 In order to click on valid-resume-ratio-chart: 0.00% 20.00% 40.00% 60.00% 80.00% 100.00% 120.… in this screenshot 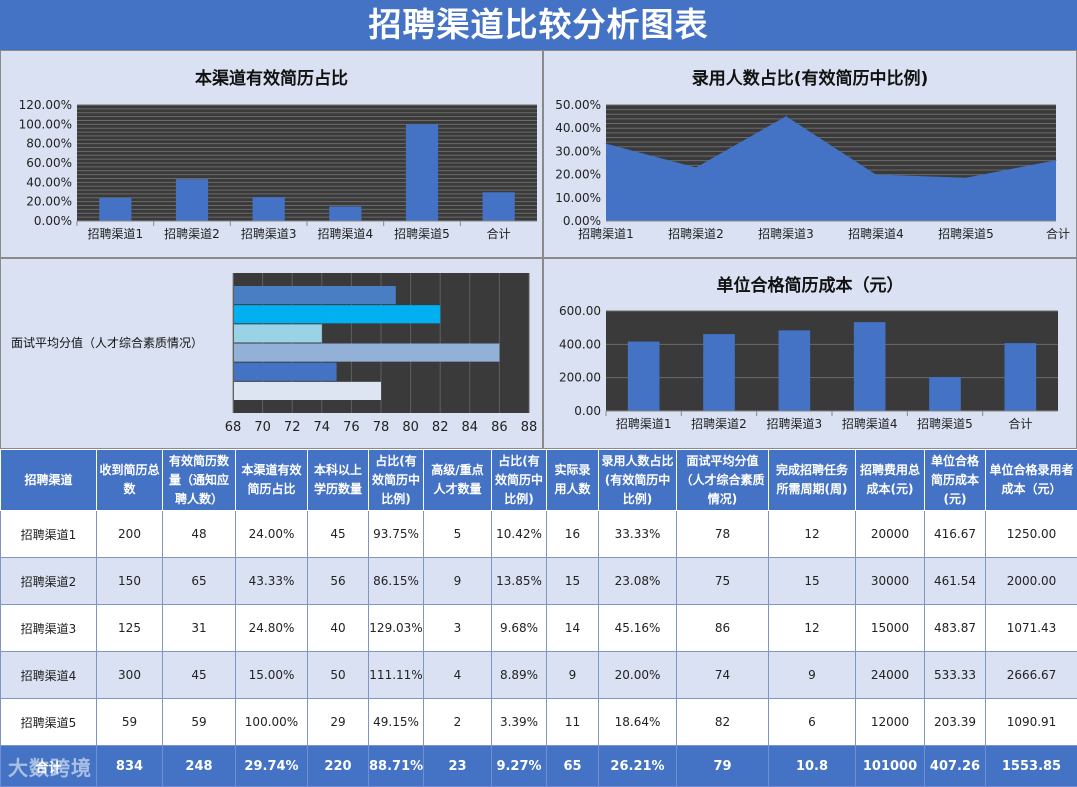, I will do `click(278, 169)`.